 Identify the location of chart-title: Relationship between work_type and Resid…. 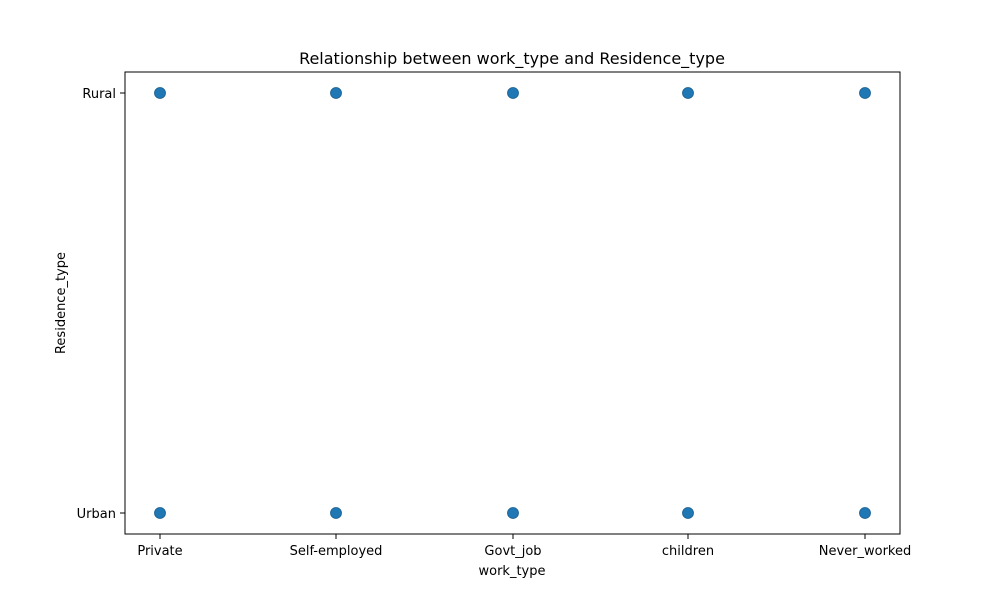
(512, 59).